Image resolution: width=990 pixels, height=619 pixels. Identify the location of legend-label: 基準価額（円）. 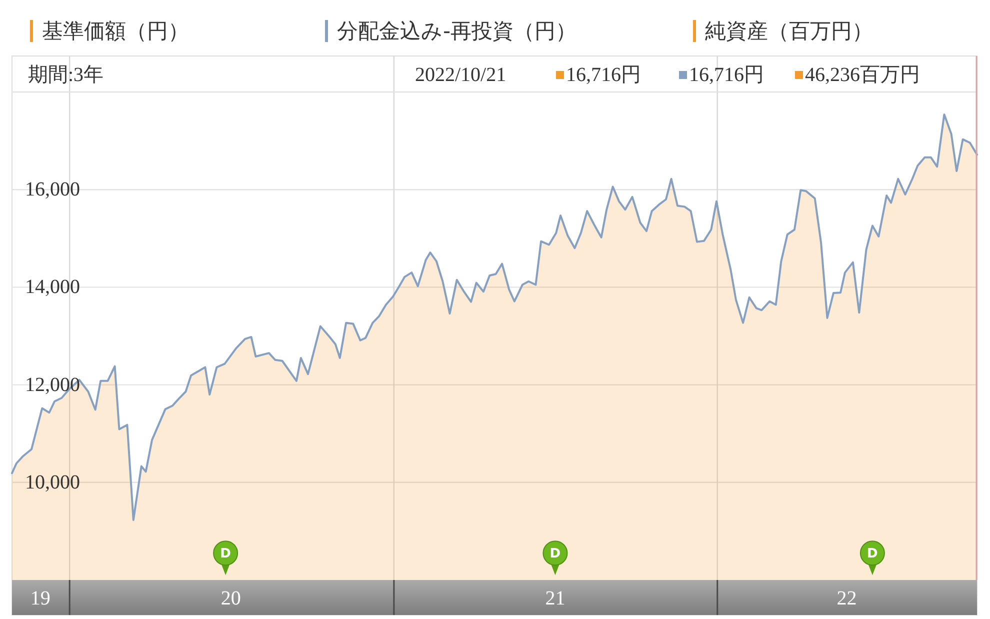
(115, 31).